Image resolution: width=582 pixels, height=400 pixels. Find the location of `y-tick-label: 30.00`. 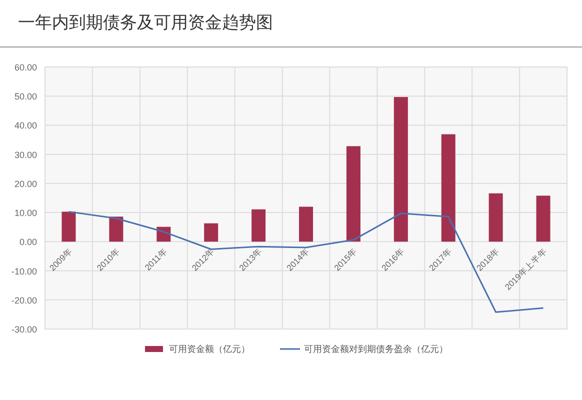

y-tick-label: 30.00 is located at coordinates (25, 155).